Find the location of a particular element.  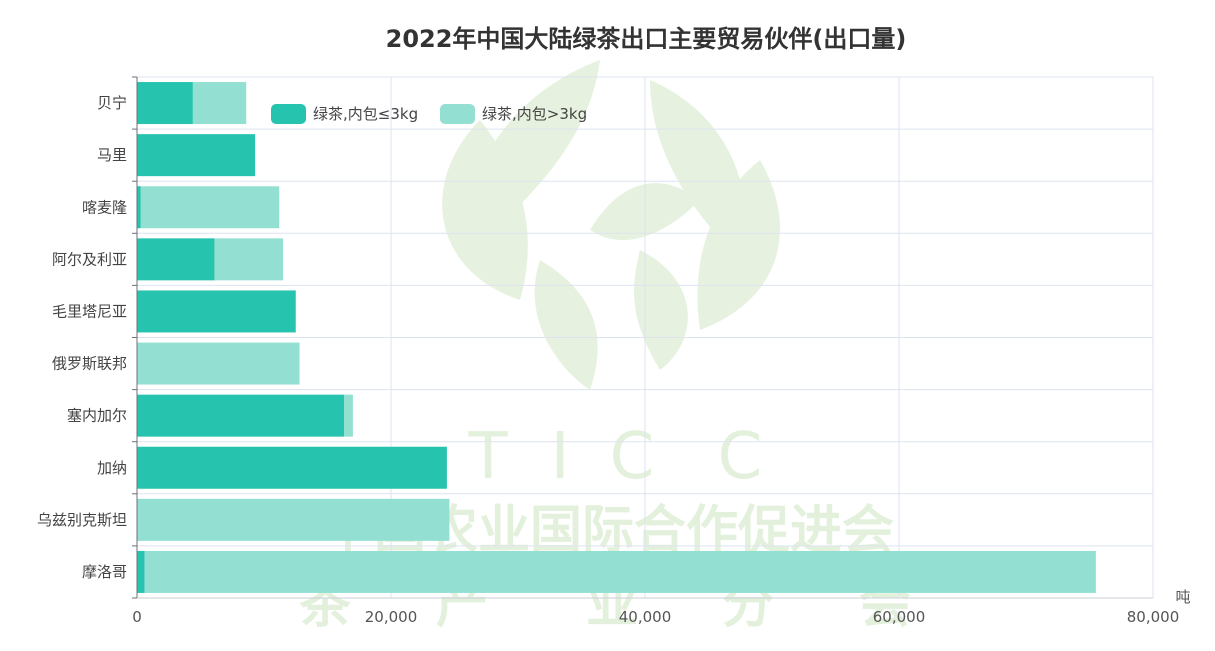

category-label: 喀麦隆 is located at coordinates (104, 207).